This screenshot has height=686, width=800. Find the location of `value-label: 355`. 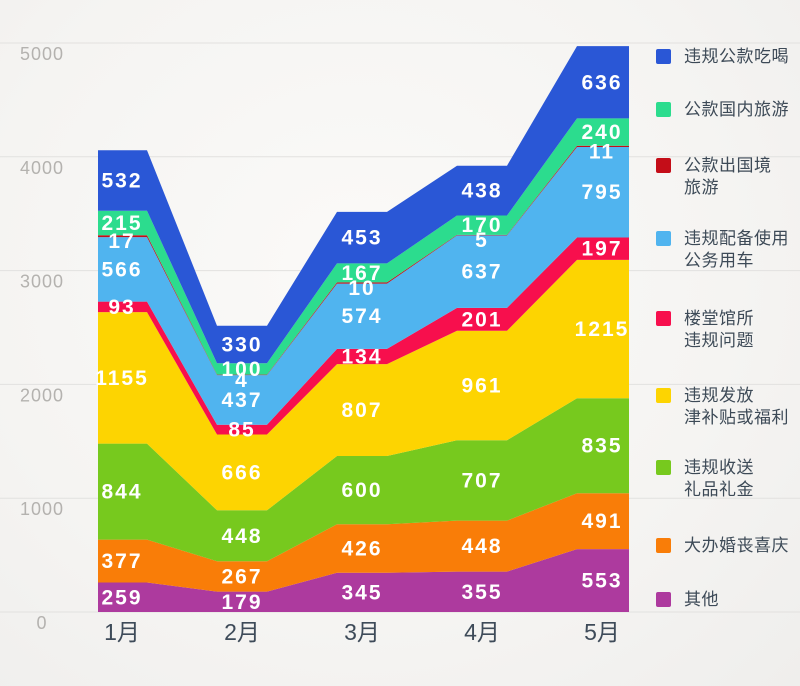

value-label: 355 is located at coordinates (481, 592).